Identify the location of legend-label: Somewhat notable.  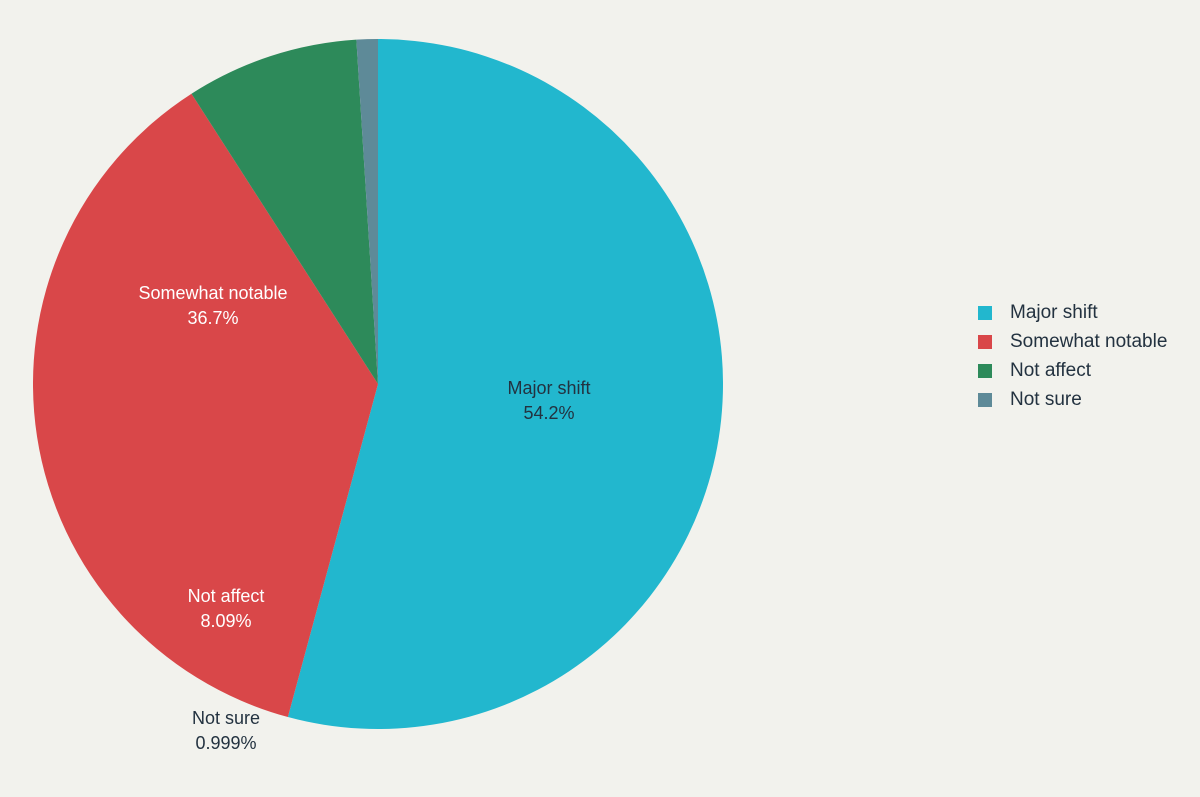
(1089, 341).